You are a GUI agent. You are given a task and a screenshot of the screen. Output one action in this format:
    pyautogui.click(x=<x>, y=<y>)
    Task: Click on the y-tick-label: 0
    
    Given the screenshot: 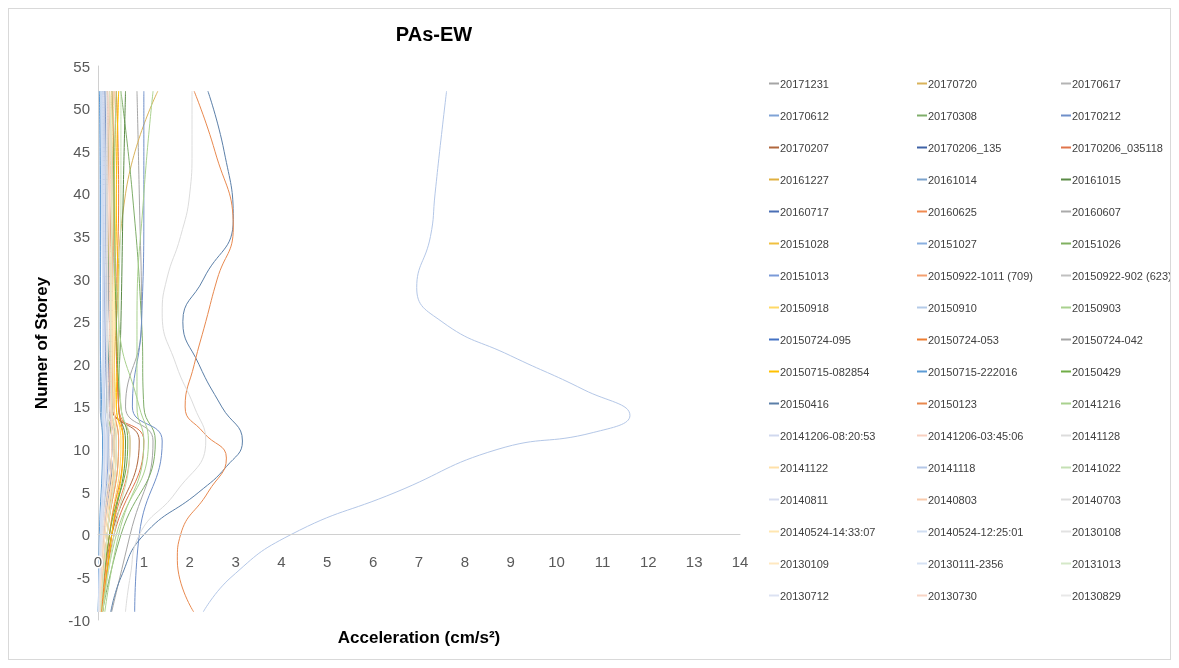 What is the action you would take?
    pyautogui.click(x=85, y=535)
    